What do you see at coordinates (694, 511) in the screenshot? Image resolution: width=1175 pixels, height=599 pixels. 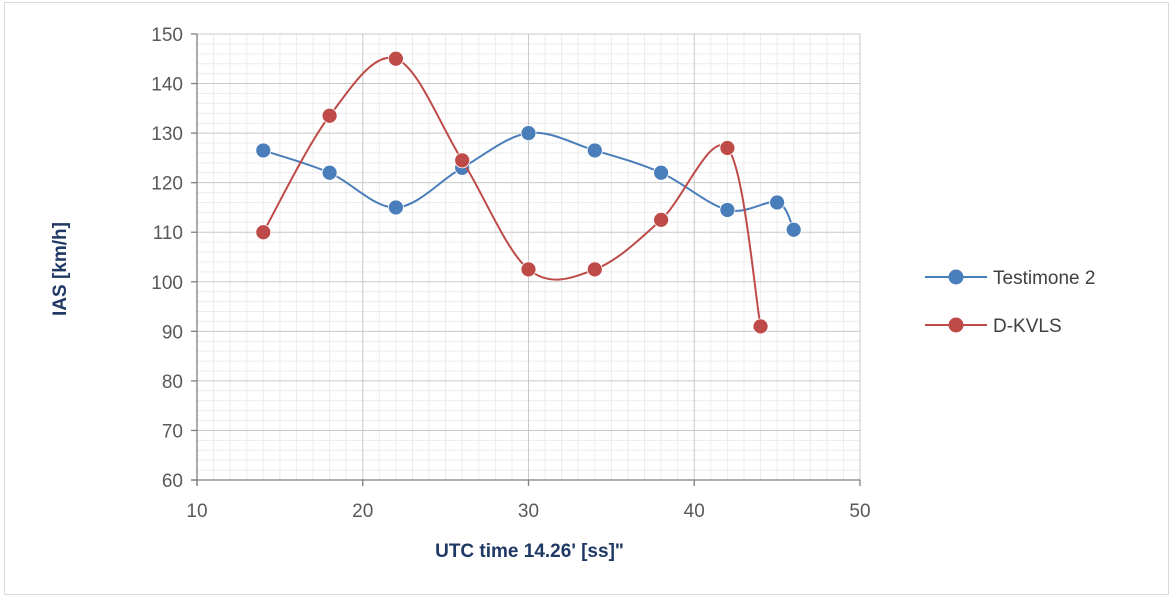 I see `x-tick-label: 40` at bounding box center [694, 511].